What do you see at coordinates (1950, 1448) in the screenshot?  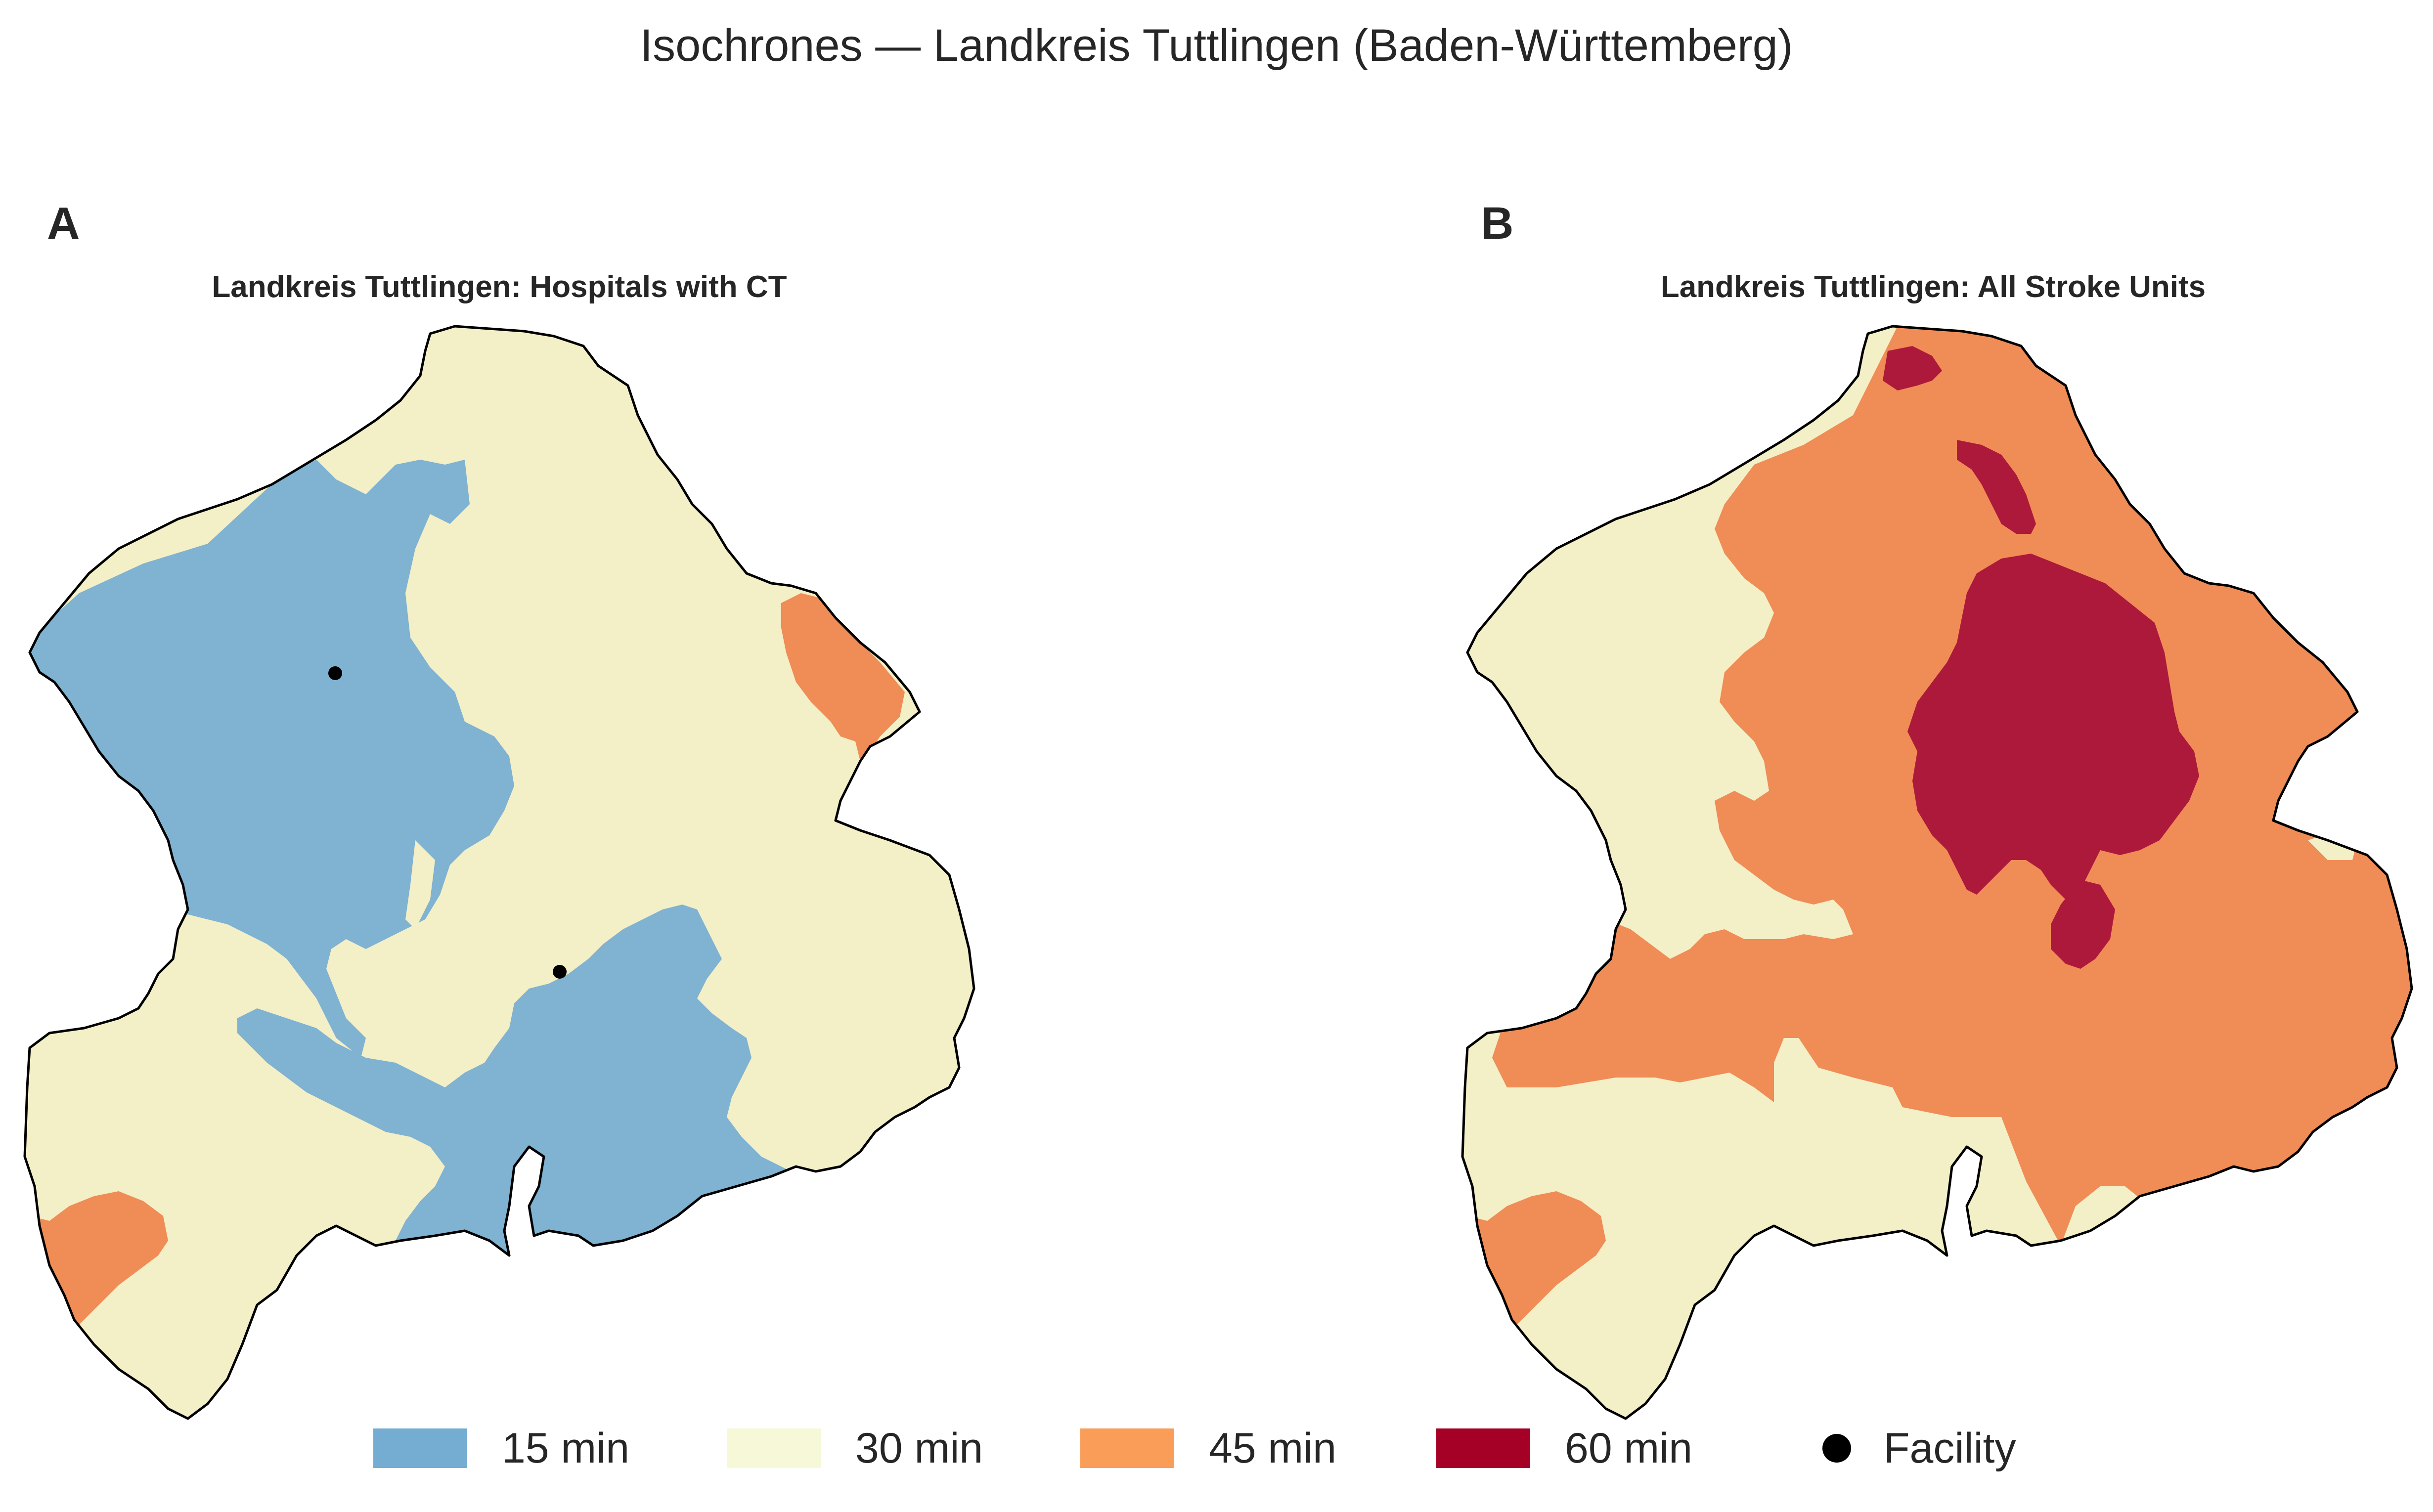 I see `legend-label-facility: Facility` at bounding box center [1950, 1448].